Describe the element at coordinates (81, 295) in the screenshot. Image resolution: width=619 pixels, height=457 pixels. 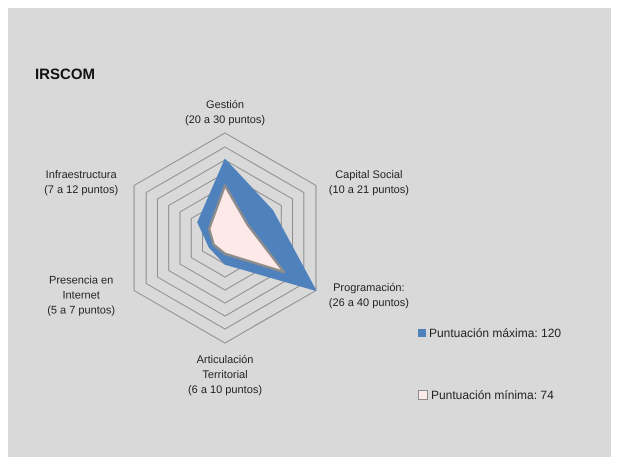
I see `spoke-label: Presencia en Internet (5 a 7 puntos)` at that location.